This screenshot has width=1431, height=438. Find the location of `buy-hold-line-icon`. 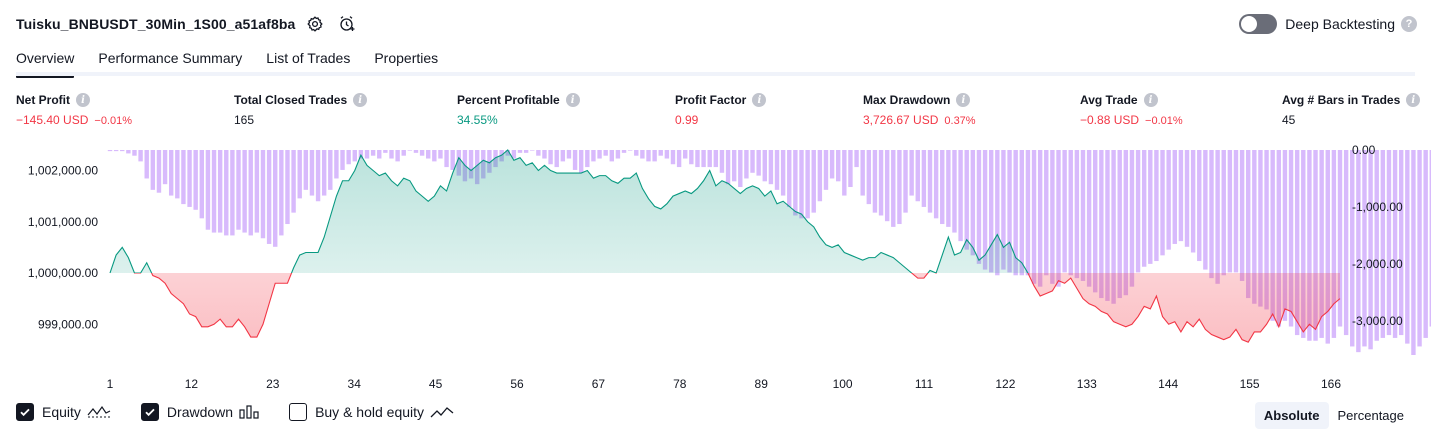

buy-hold-line-icon is located at coordinates (442, 412).